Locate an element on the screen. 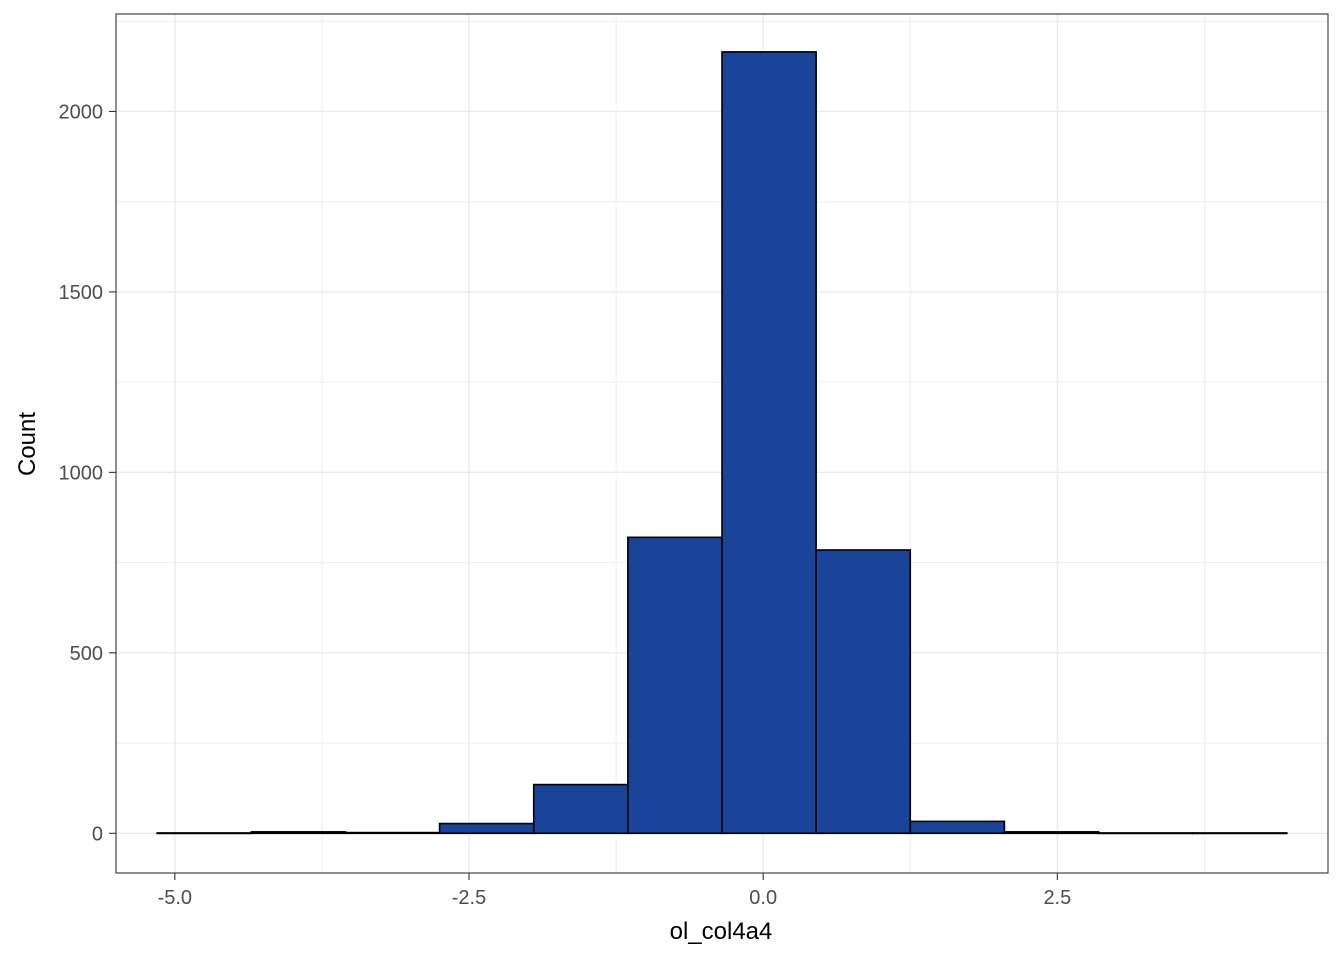 The image size is (1344, 960). x-axis-title: ol_col4a4 is located at coordinates (721, 931).